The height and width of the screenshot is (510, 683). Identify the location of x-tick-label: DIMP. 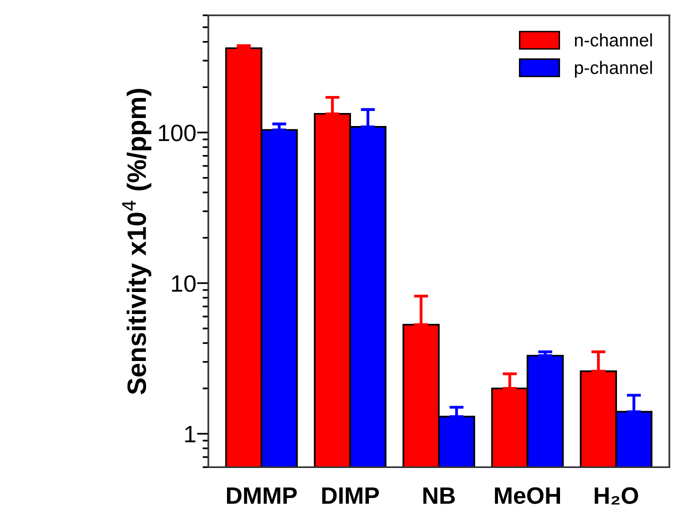
(350, 495).